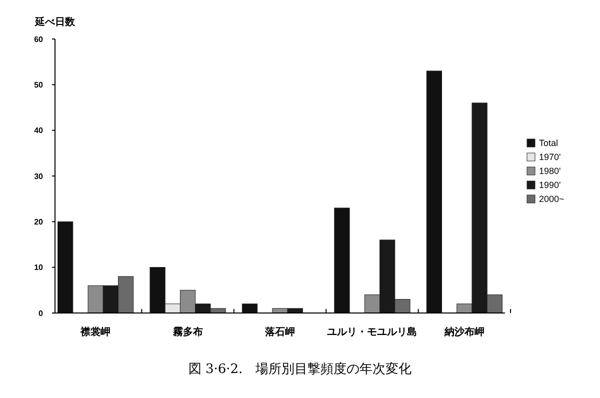 This screenshot has width=600, height=398. What do you see at coordinates (279, 332) in the screenshot?
I see `x-tick-label: 落石岬` at bounding box center [279, 332].